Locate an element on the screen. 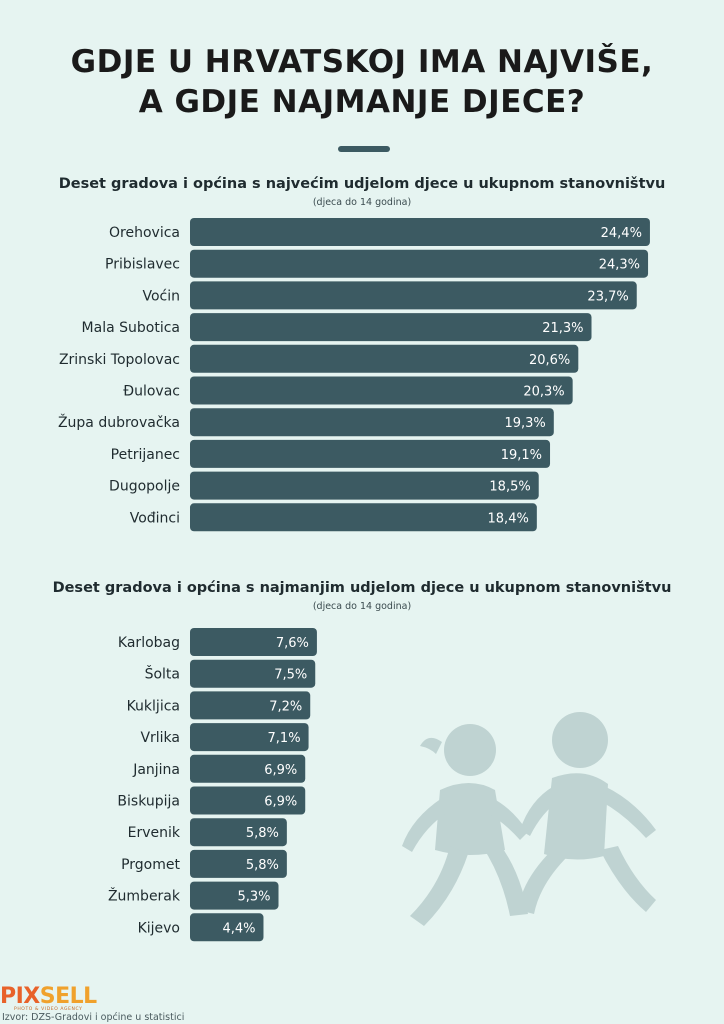 The width and height of the screenshot is (724, 1024). logo-part-1: PIX is located at coordinates (20, 996).